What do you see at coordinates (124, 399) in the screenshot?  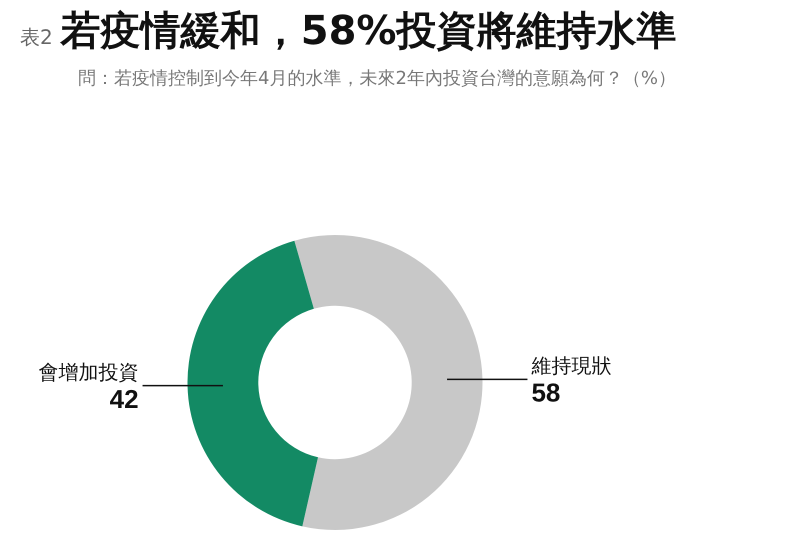 I see `data-label: 42` at bounding box center [124, 399].